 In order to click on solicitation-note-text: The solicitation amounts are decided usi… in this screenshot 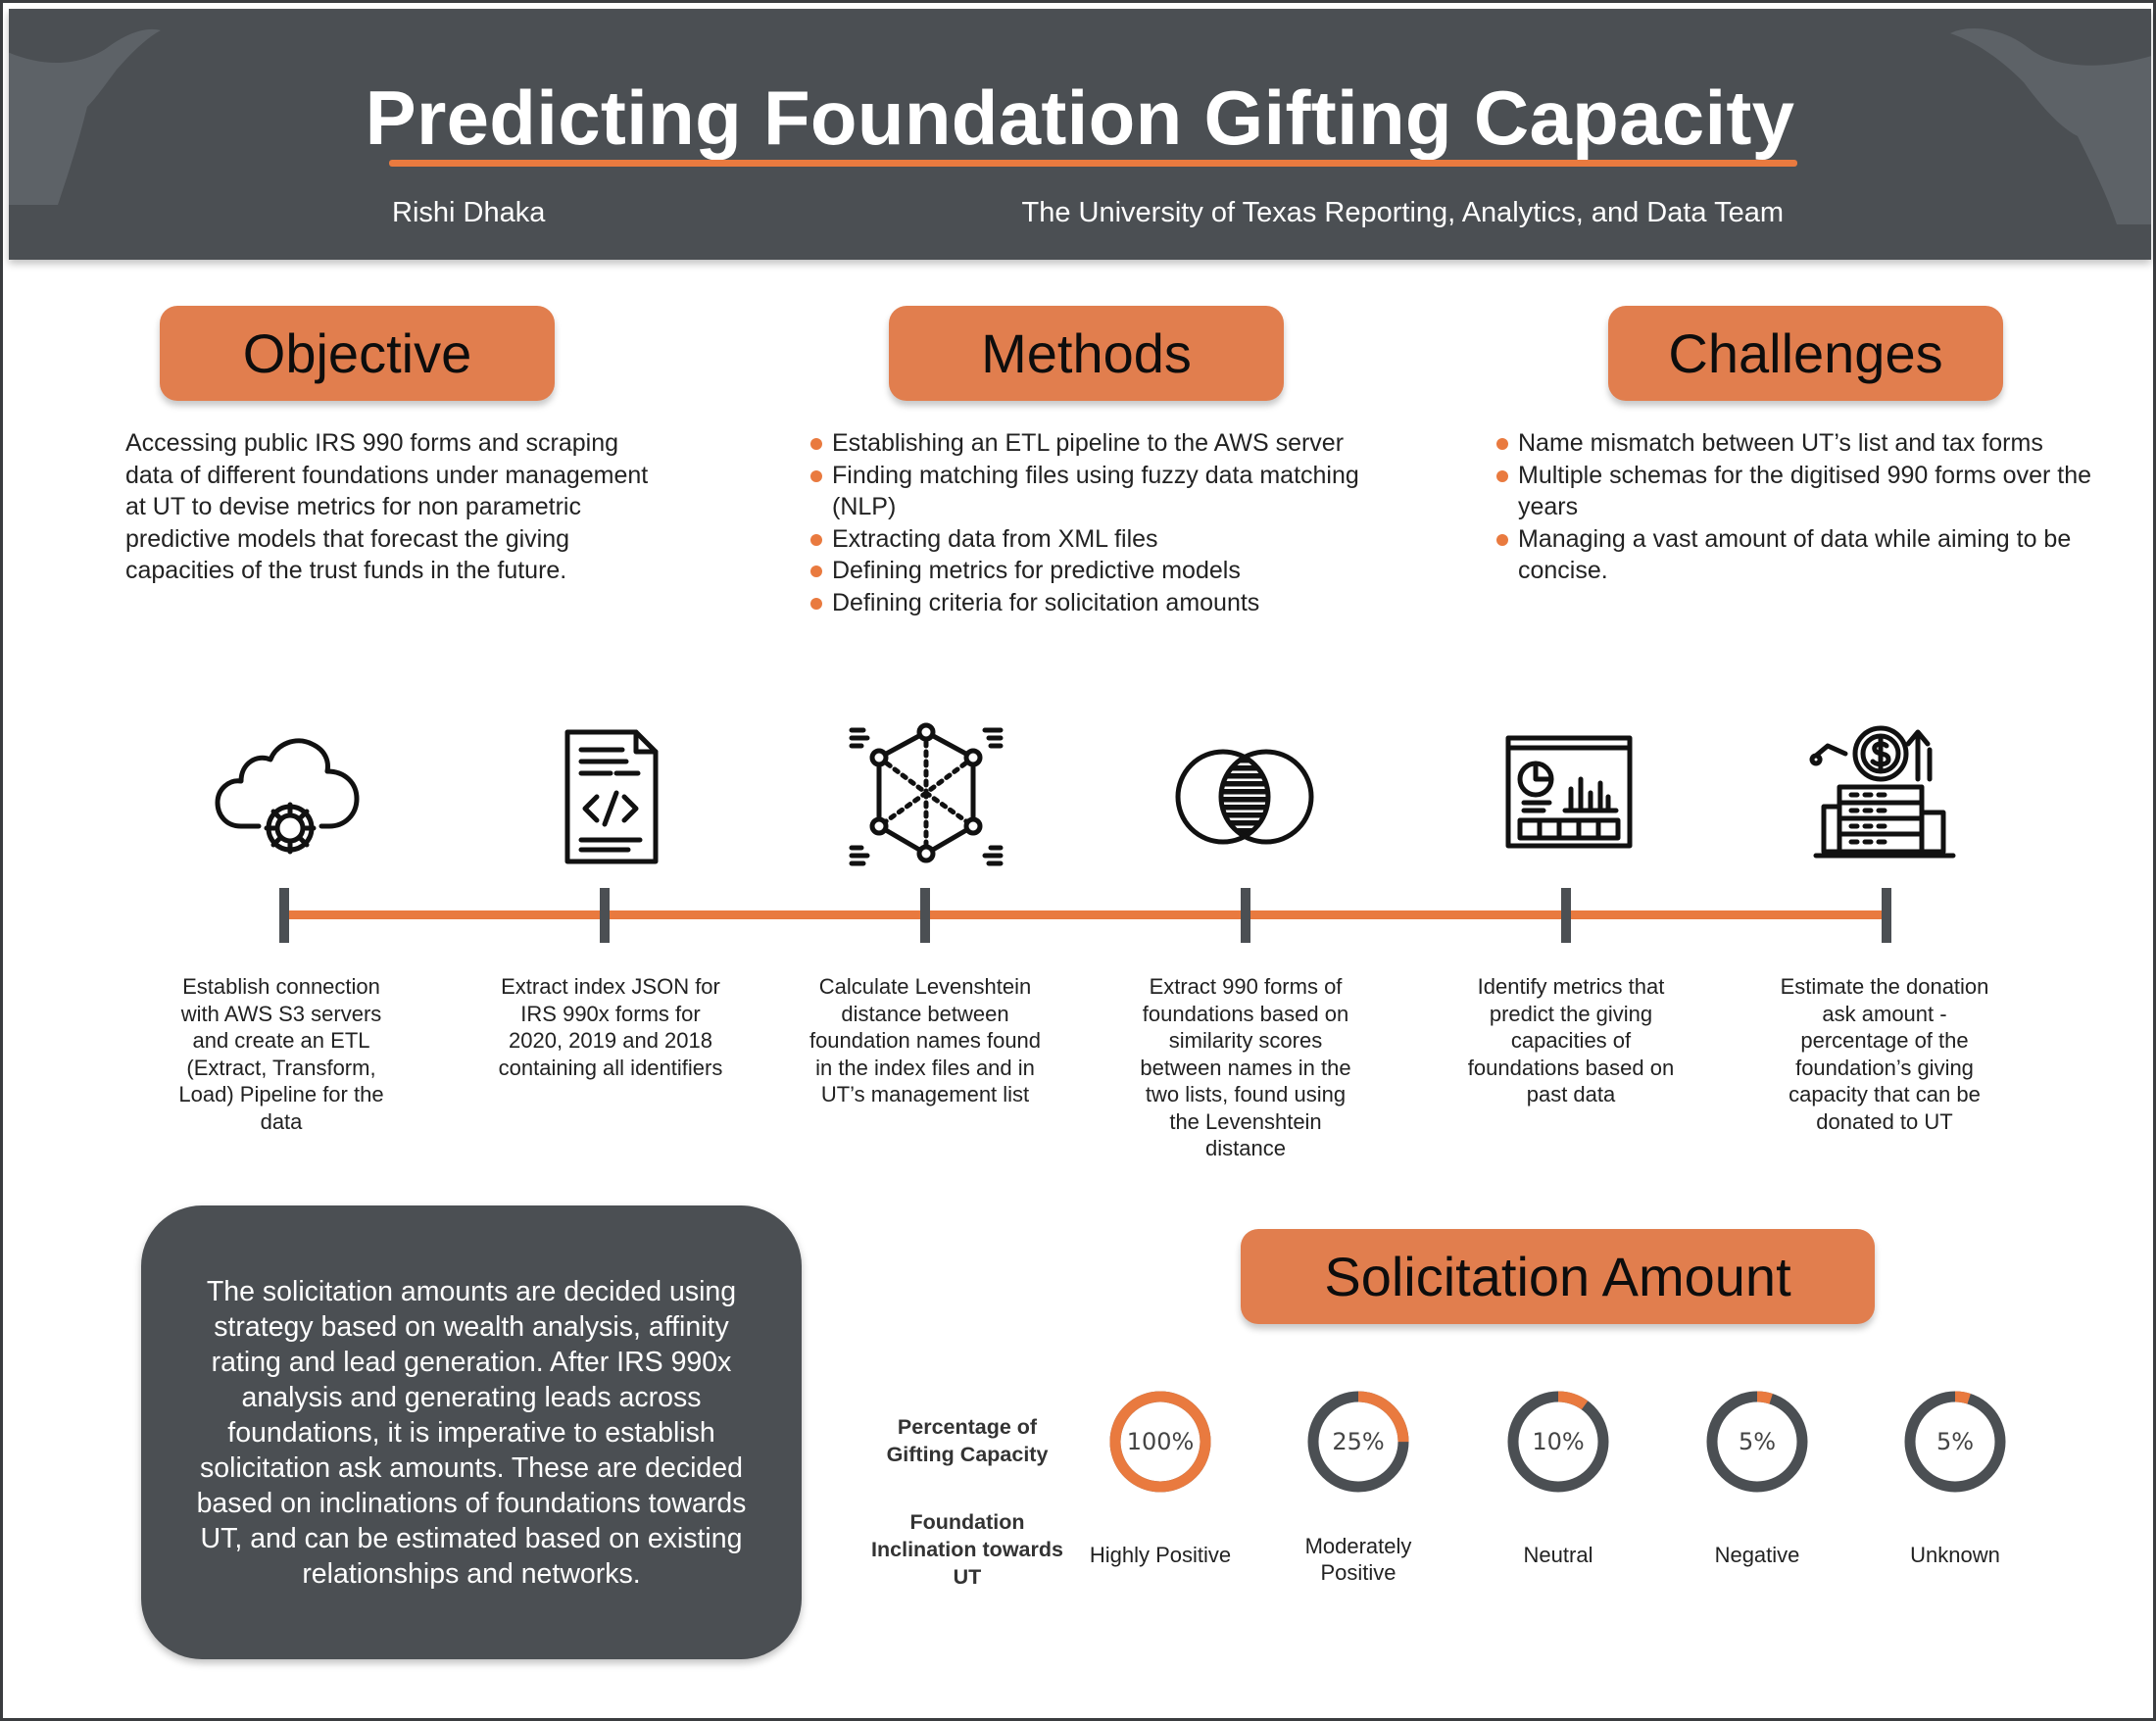, I will do `click(471, 1432)`.